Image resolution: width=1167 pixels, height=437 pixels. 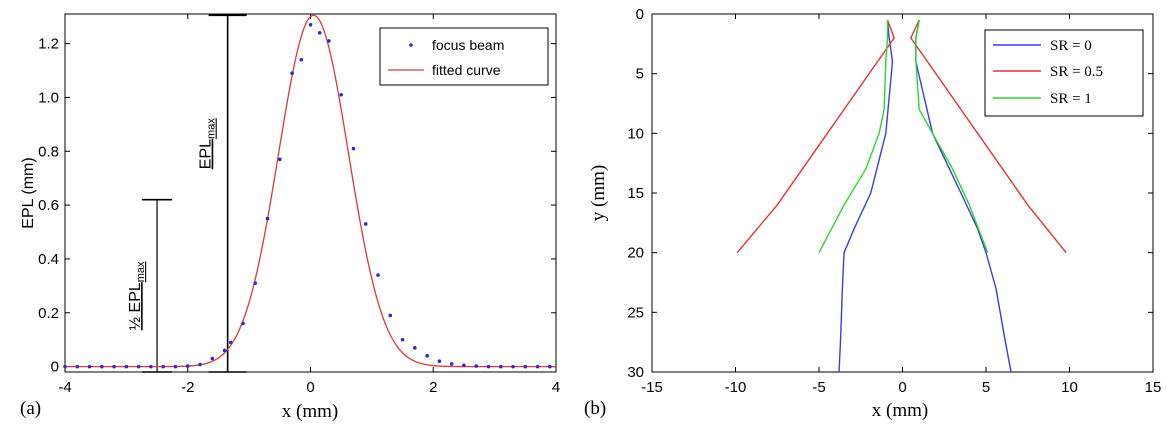 What do you see at coordinates (206, 154) in the screenshot?
I see `annotation-epl-max-label-main: EPL` at bounding box center [206, 154].